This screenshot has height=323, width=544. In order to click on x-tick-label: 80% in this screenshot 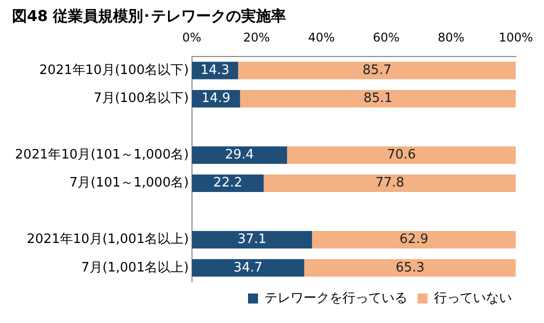, I will do `click(451, 37)`.